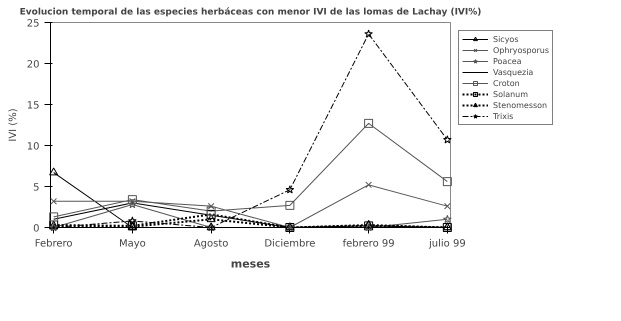 The height and width of the screenshot is (321, 621). Describe the element at coordinates (250, 264) in the screenshot. I see `x-axis-title: meses` at that location.